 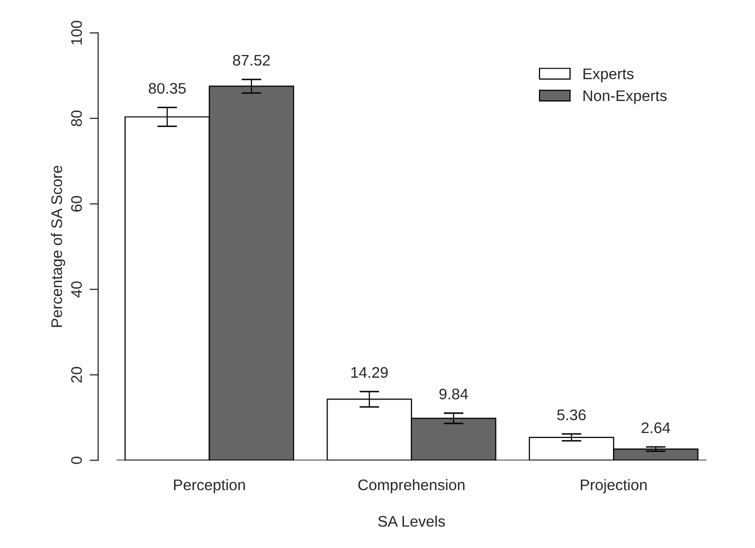 What do you see at coordinates (613, 486) in the screenshot?
I see `x-tick-label: Projection` at bounding box center [613, 486].